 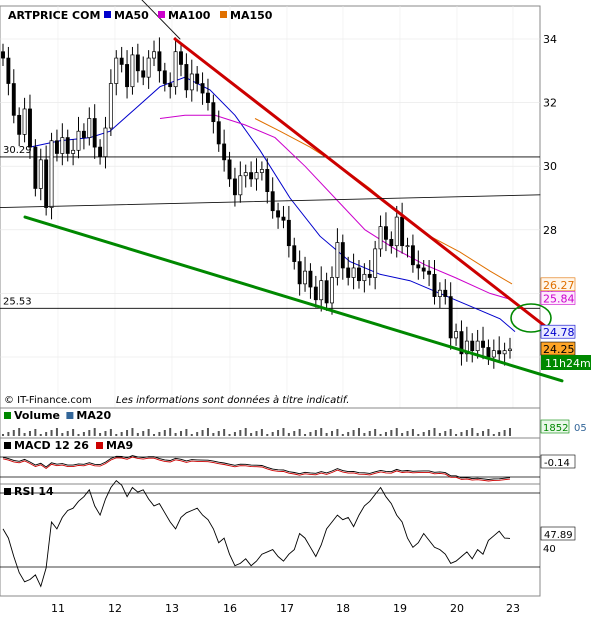 I want to click on x-tick-label: 17, so click(x=287, y=608).